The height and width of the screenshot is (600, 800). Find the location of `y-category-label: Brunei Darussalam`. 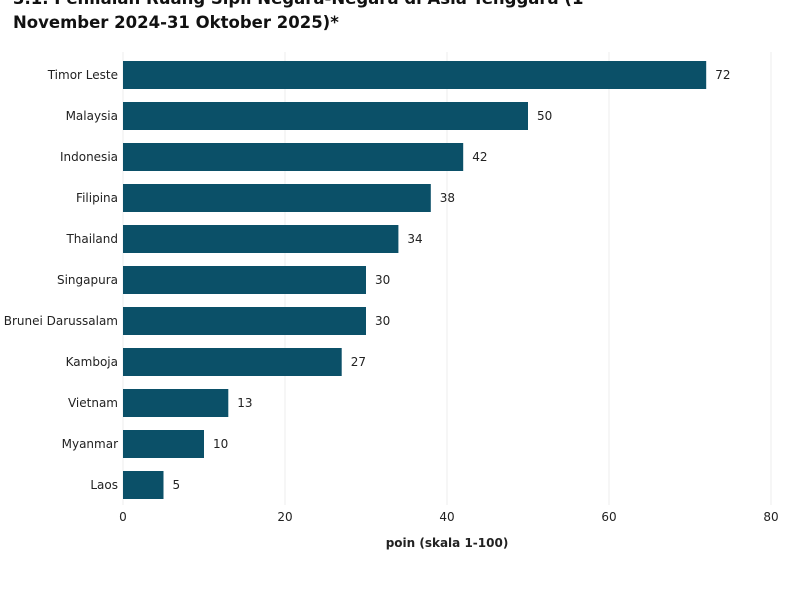

y-category-label: Brunei Darussalam is located at coordinates (61, 321).